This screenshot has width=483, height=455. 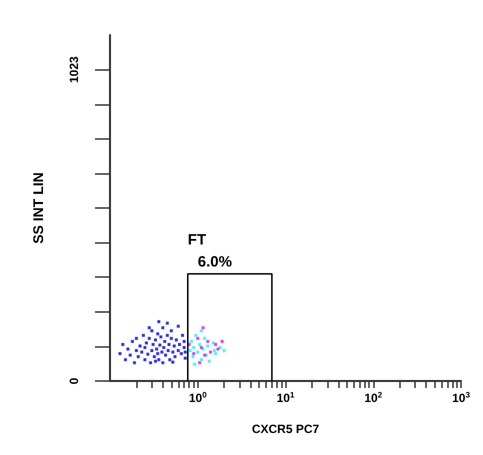 What do you see at coordinates (74, 380) in the screenshot?
I see `y-tick-label: 0` at bounding box center [74, 380].